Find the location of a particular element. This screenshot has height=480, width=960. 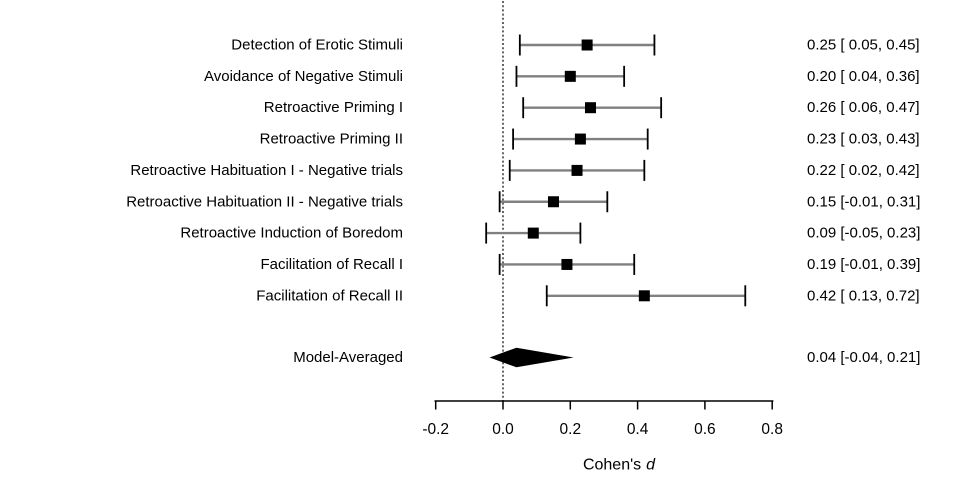

estimate-annotation: 0.23 [ 0.03, 0.43] is located at coordinates (863, 139).